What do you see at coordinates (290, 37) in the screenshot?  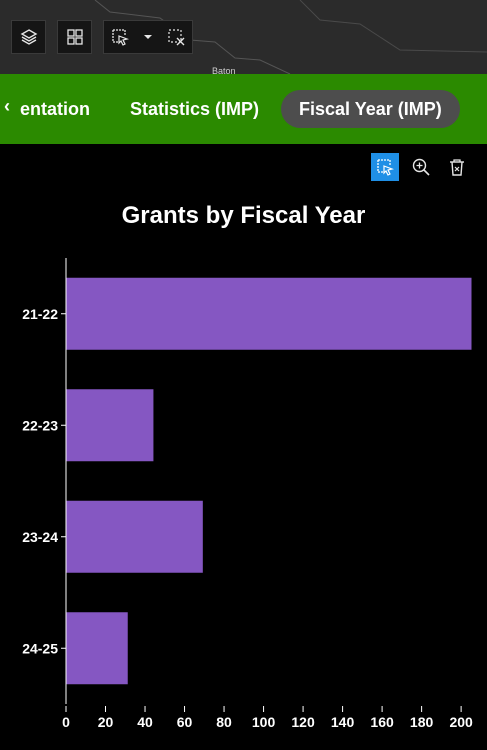 I see `map-boundaries` at bounding box center [290, 37].